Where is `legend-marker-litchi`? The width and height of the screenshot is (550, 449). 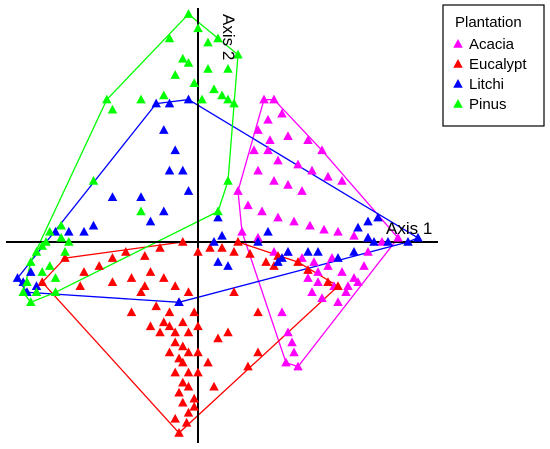
legend-marker-litchi is located at coordinates (458, 83).